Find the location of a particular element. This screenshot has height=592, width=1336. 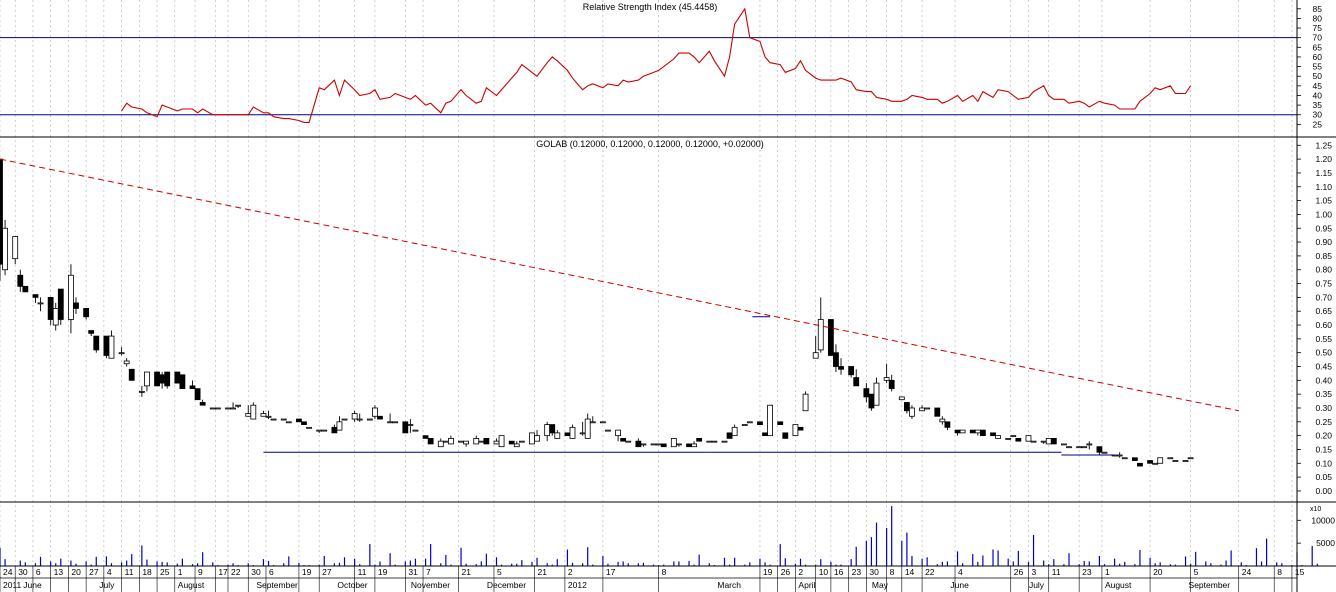

x-month-label: November is located at coordinates (430, 585).